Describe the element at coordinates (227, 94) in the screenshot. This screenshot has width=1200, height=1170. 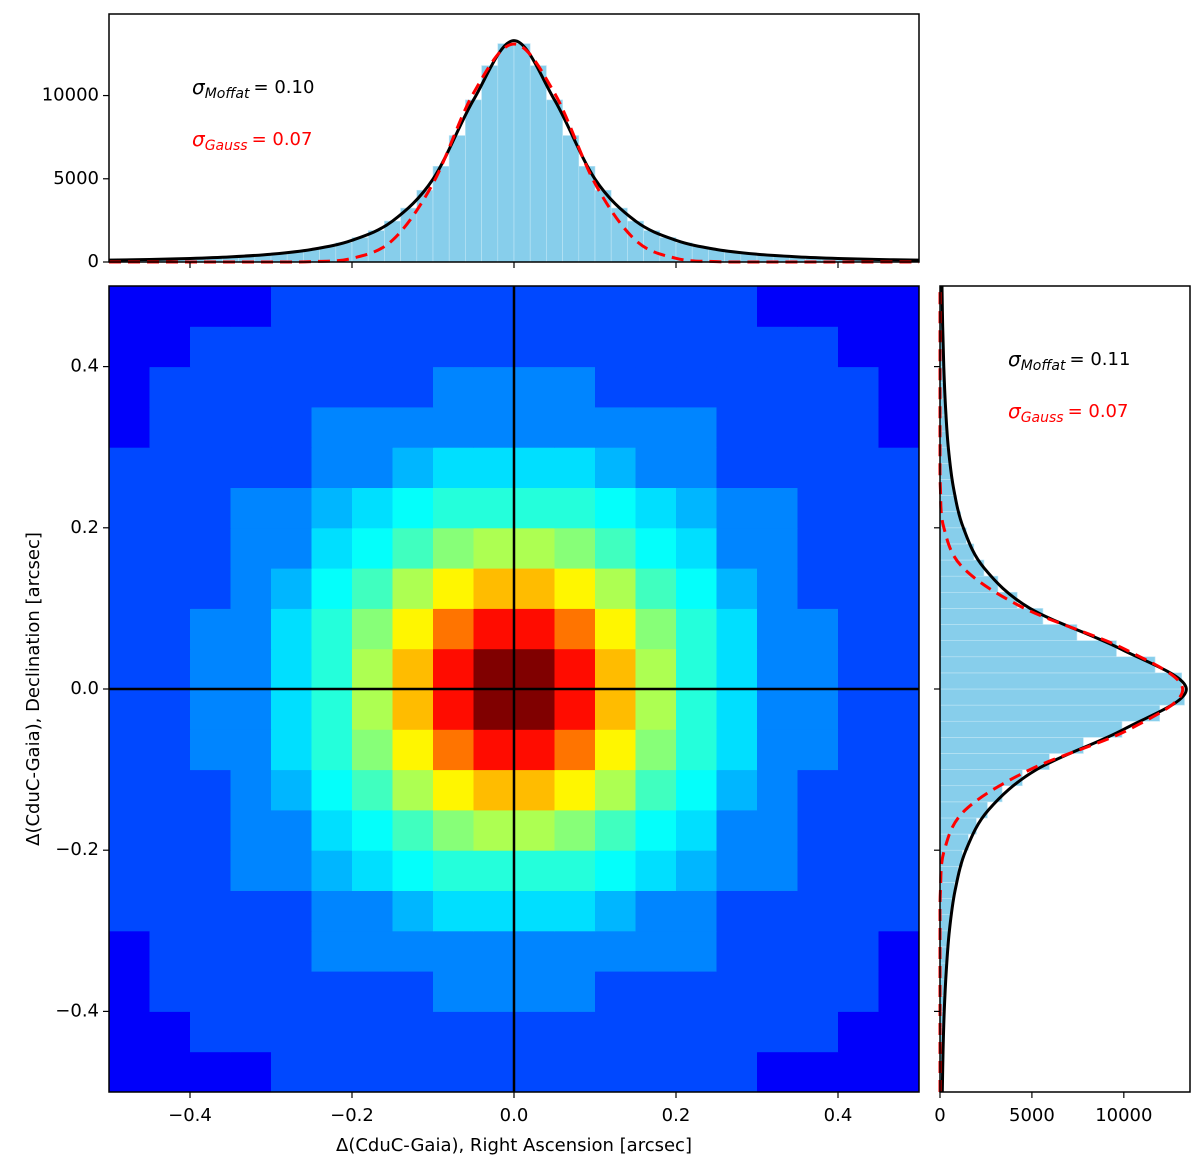
I see `annotation-subscript: Moffat` at that location.